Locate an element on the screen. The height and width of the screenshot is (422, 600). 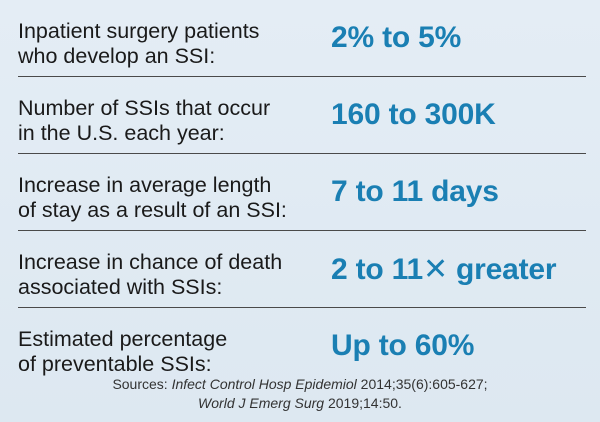
citation-1: 2014;35(6):605-627; is located at coordinates (422, 384).